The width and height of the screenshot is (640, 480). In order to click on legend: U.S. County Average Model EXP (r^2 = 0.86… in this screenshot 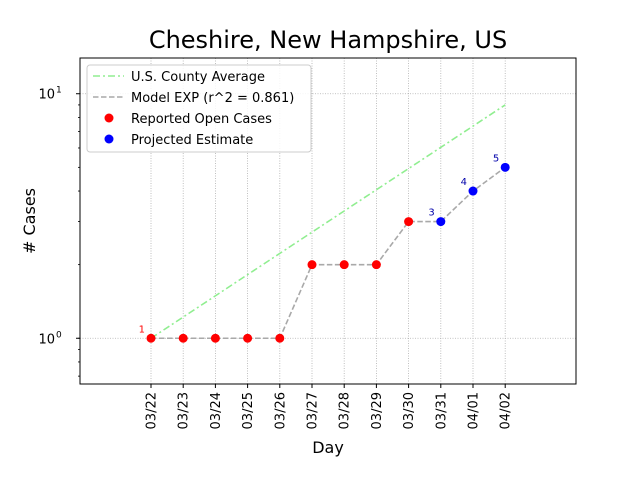, I will do `click(199, 108)`.